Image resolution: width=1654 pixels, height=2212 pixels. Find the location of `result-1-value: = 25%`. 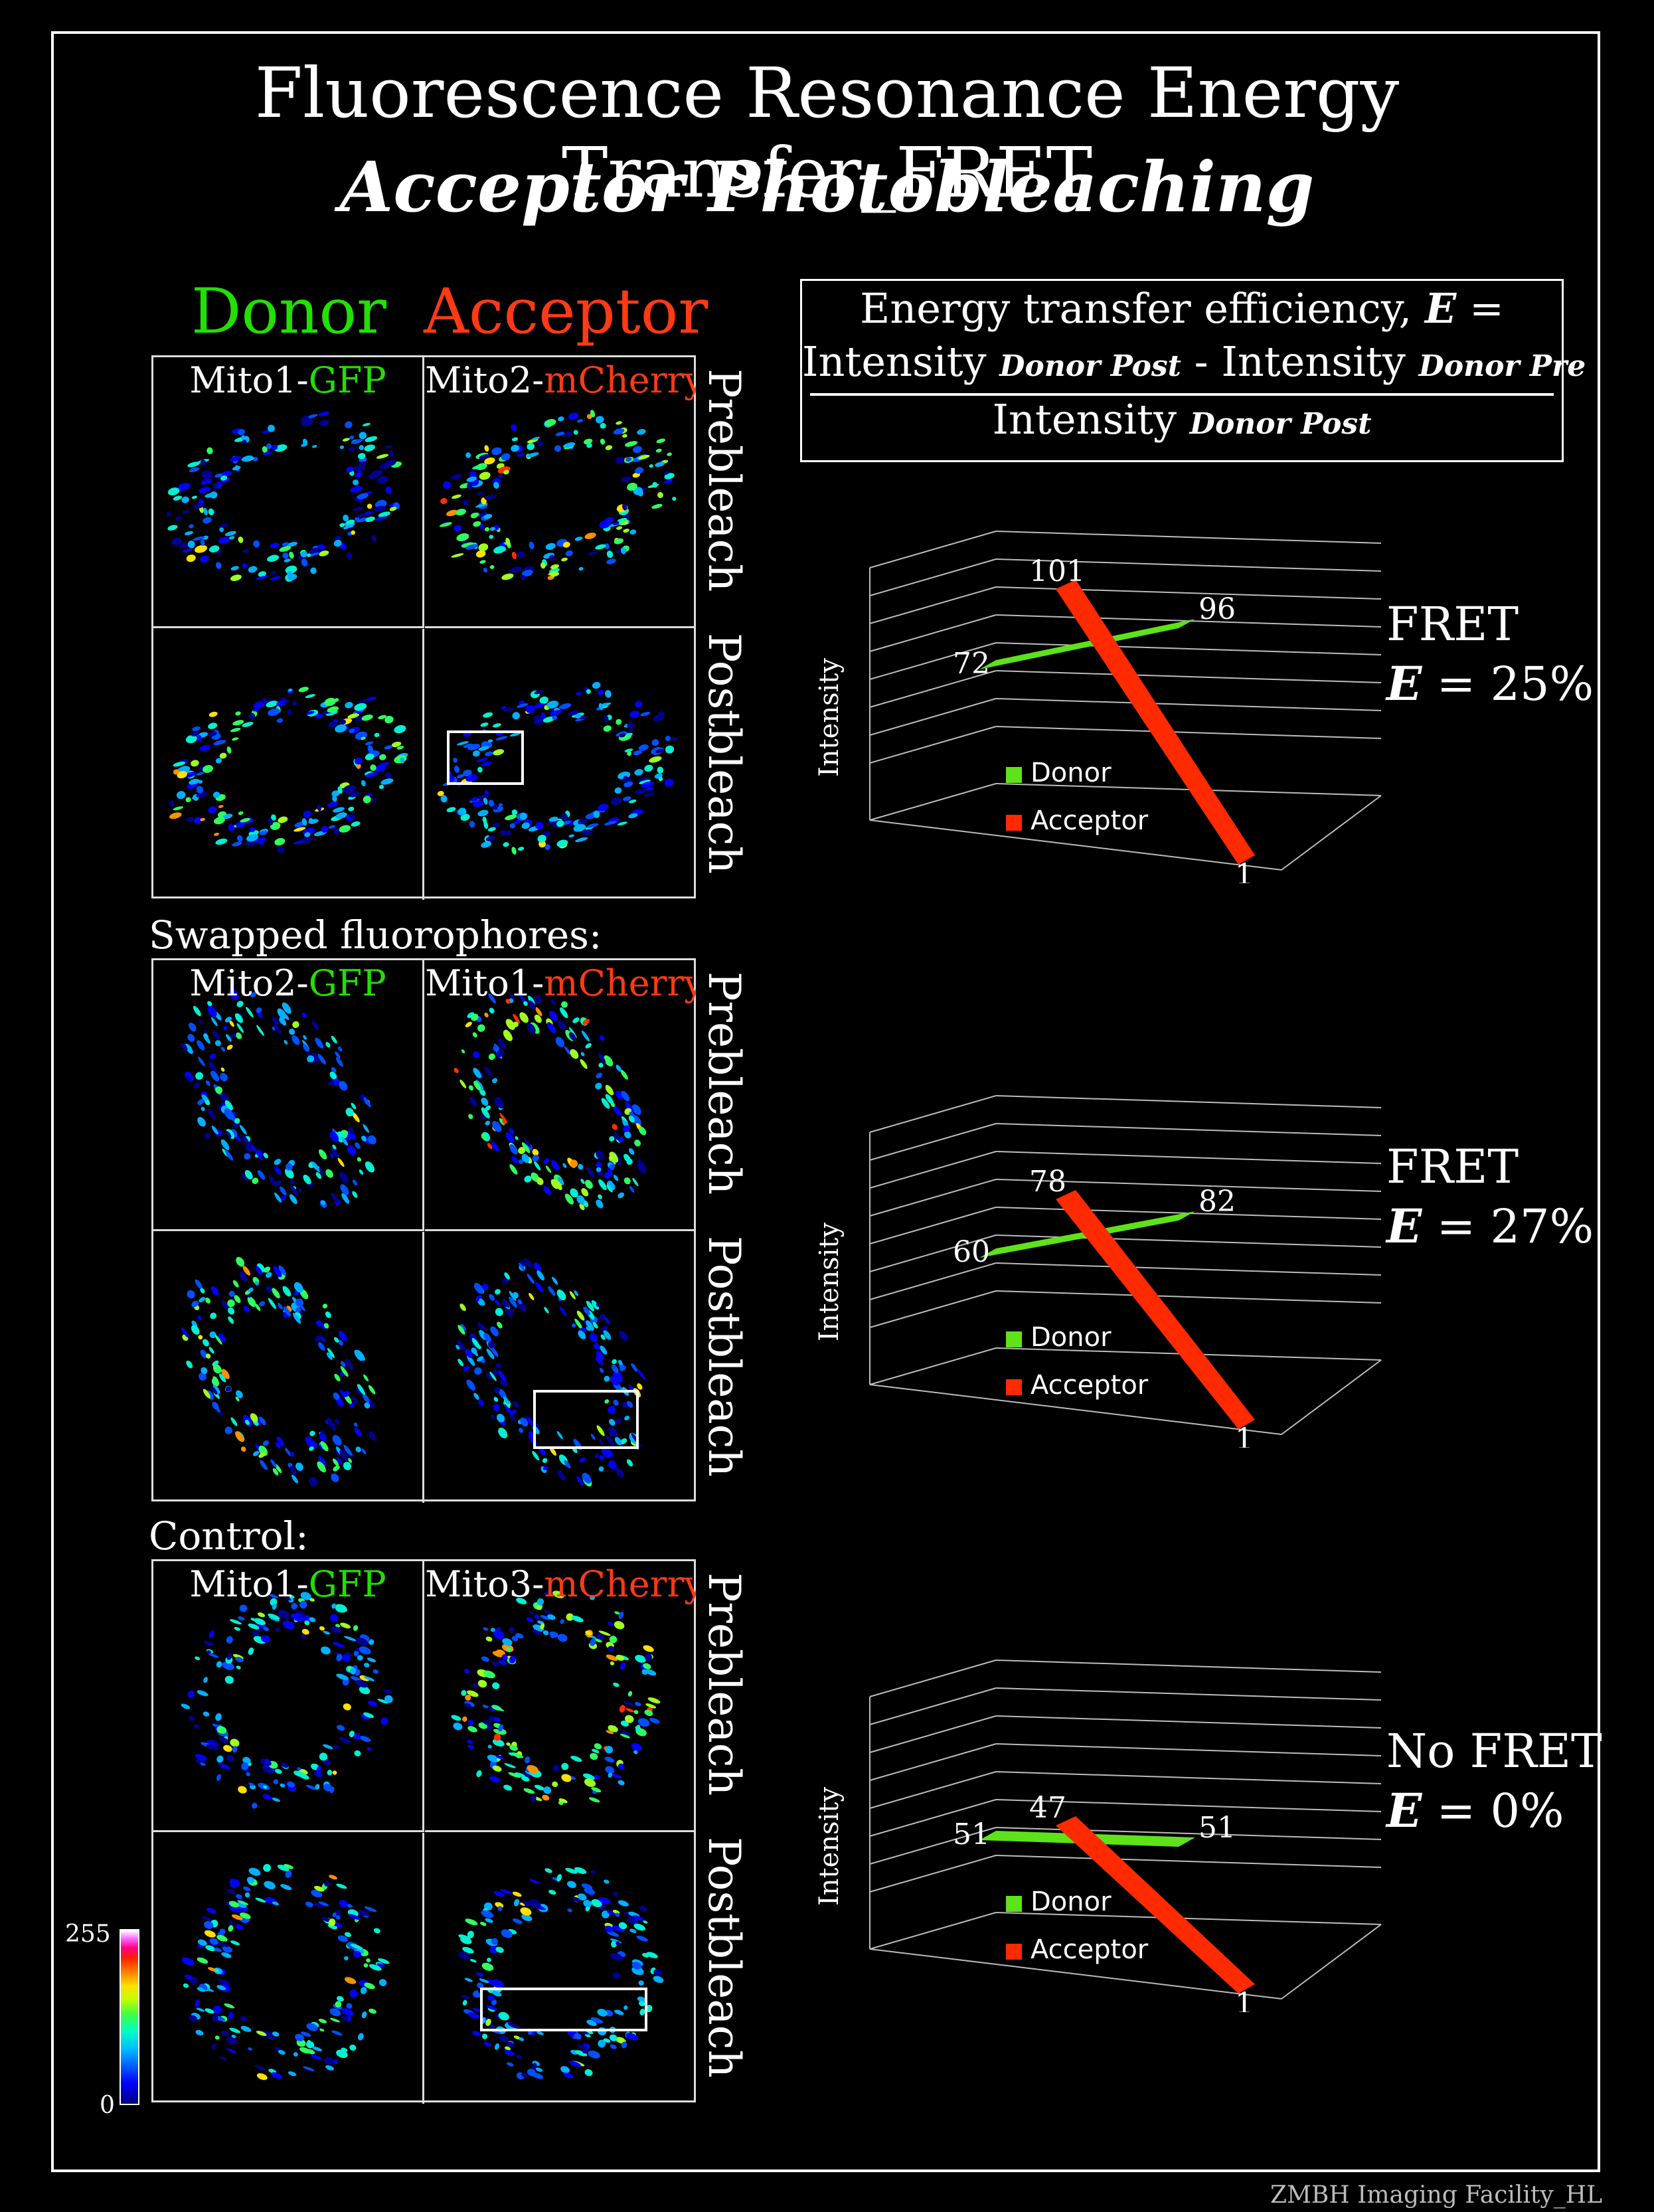

result-1-value: = 25% is located at coordinates (1508, 684).